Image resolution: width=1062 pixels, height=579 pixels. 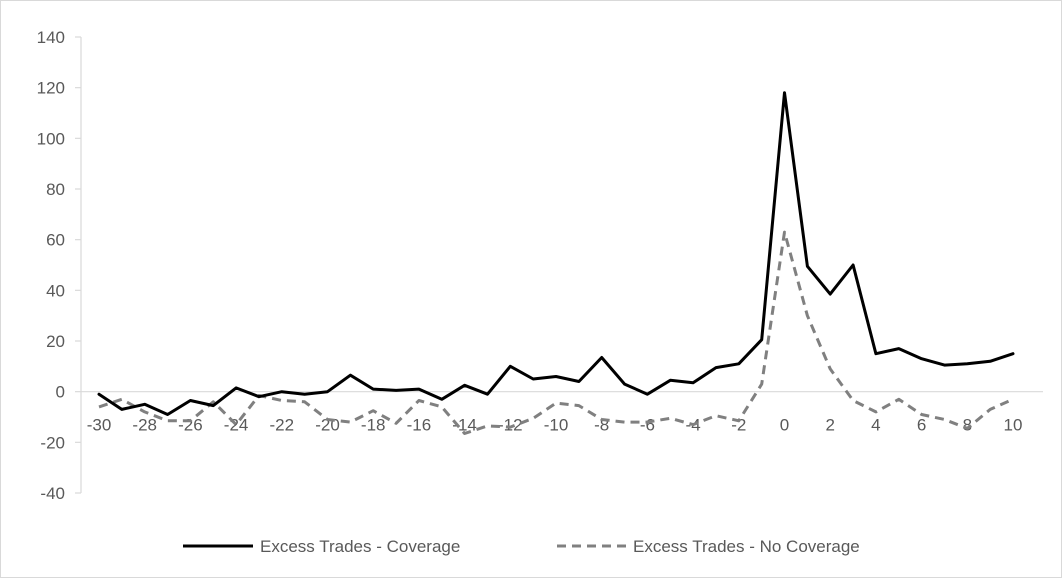 What do you see at coordinates (144, 425) in the screenshot?
I see `x-tick-label: -28` at bounding box center [144, 425].